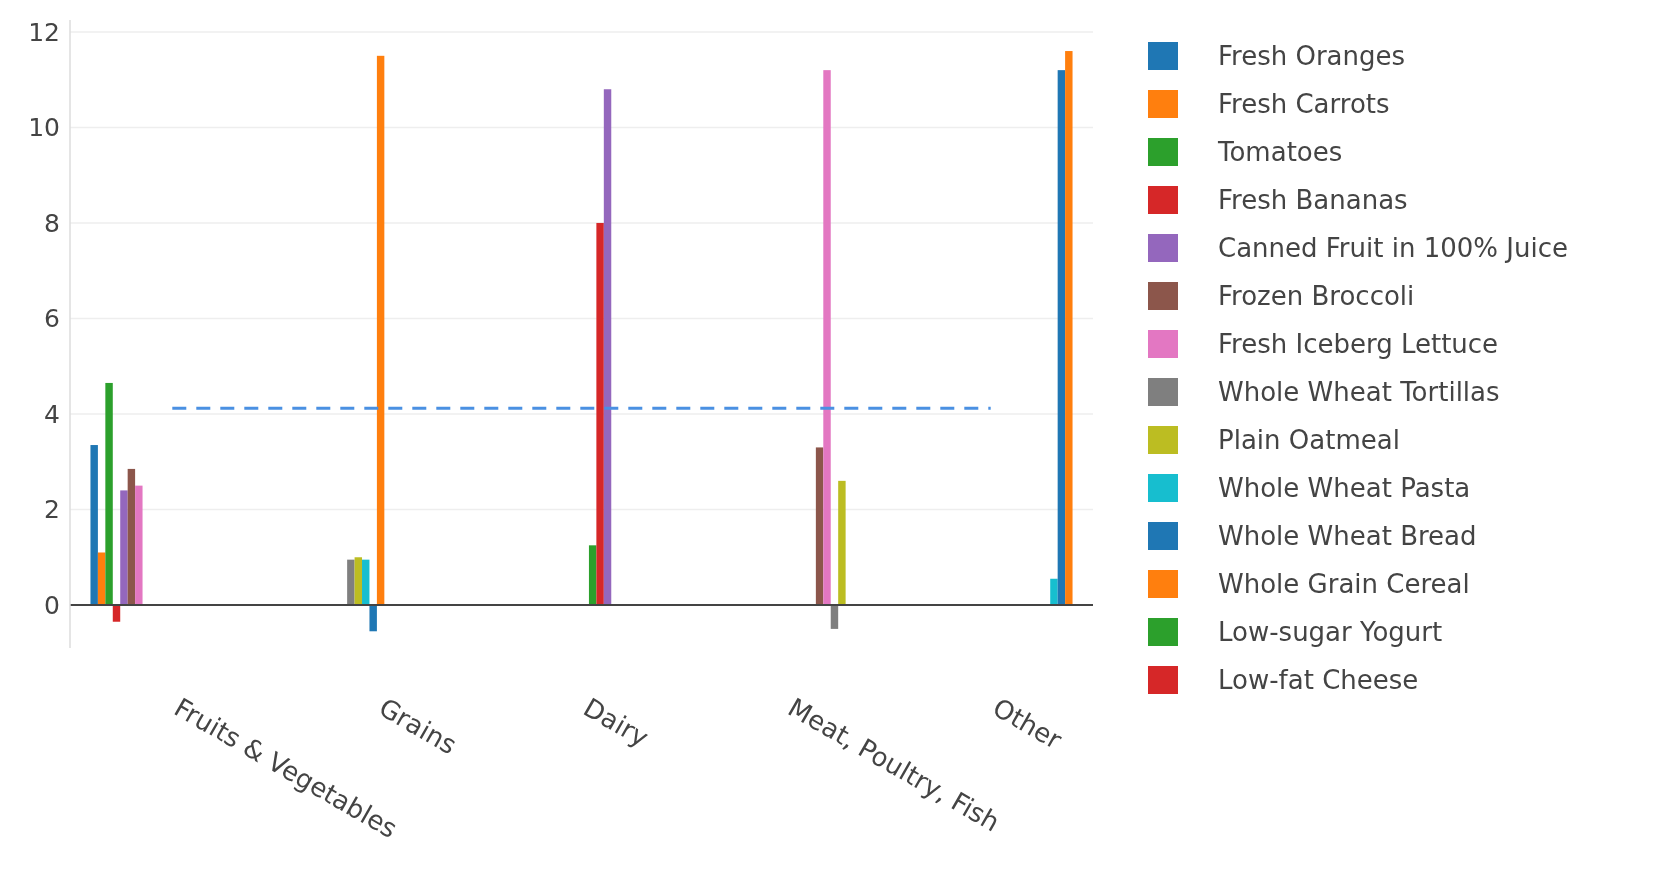  I want to click on legend-label: Whole Wheat Bread, so click(1347, 536).